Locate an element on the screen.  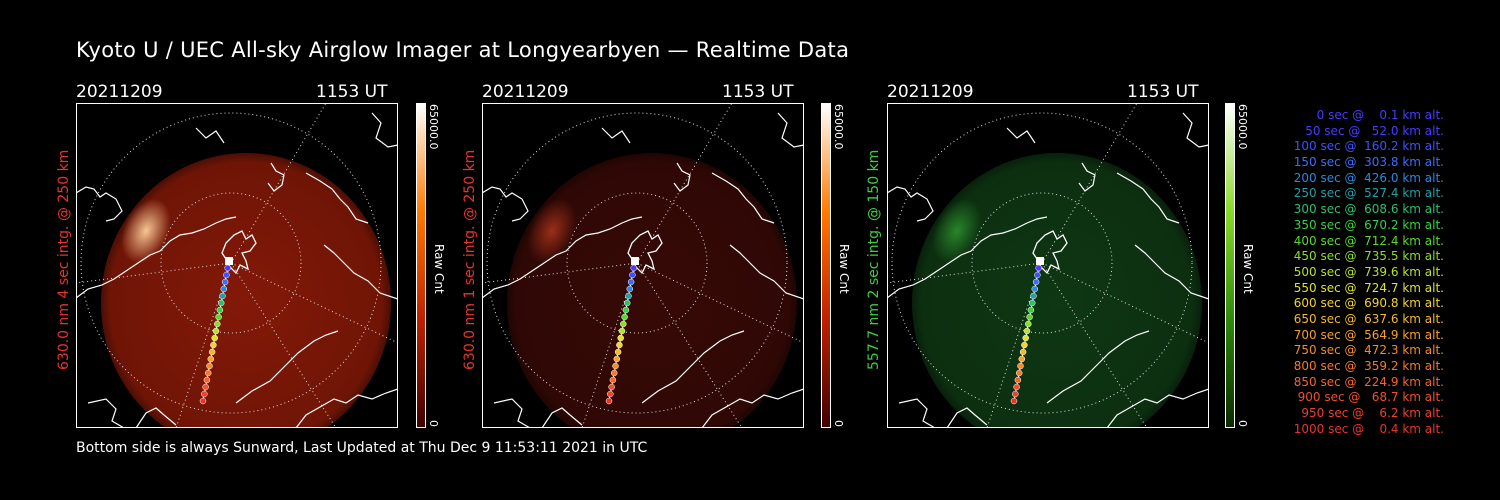
legend-row: 600 sec @ 690.8 km alt. is located at coordinates (1366, 303).